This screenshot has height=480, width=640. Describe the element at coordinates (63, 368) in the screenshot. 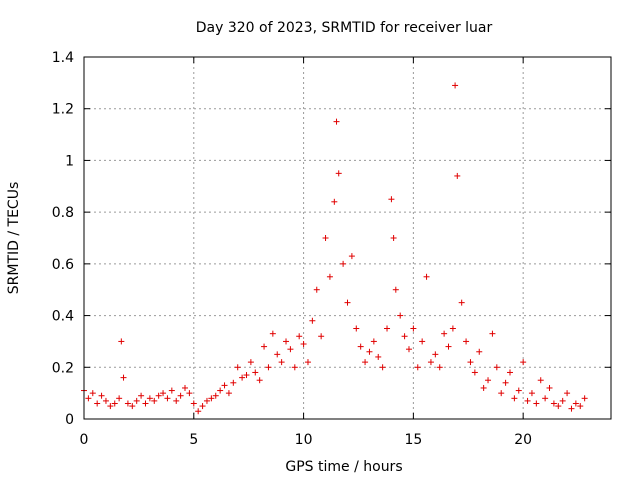

I see `y-tick-label: 0.2` at that location.